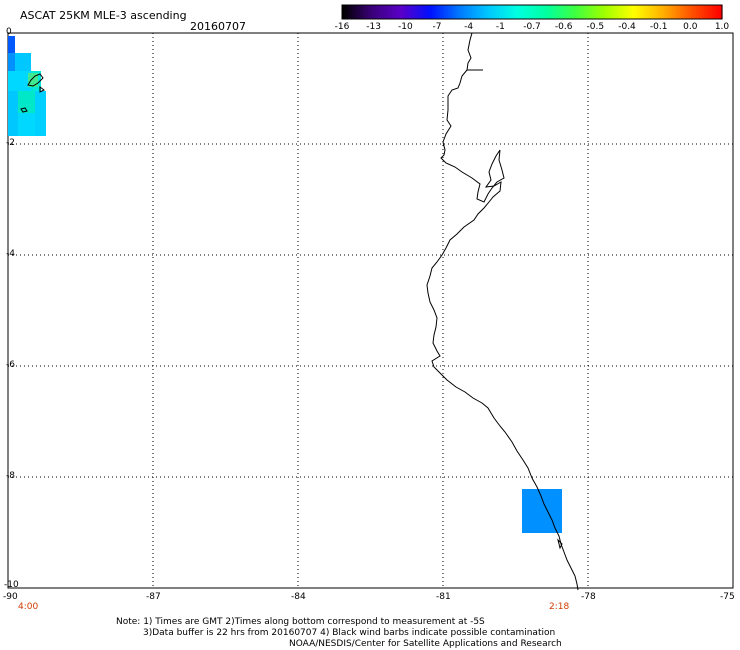 The width and height of the screenshot is (740, 650). I want to click on colorbar-label: -16, so click(342, 27).